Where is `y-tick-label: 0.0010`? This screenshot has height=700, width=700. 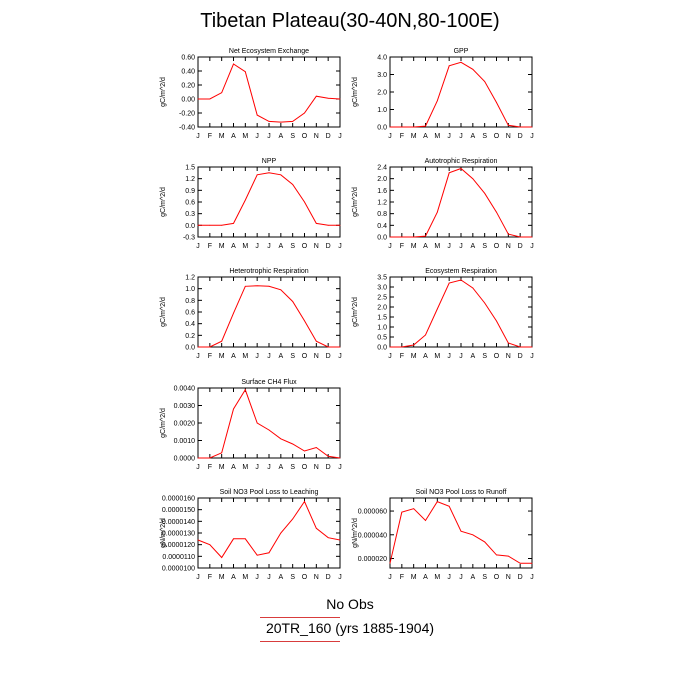
y-tick-label: 0.0010 is located at coordinates (185, 441).